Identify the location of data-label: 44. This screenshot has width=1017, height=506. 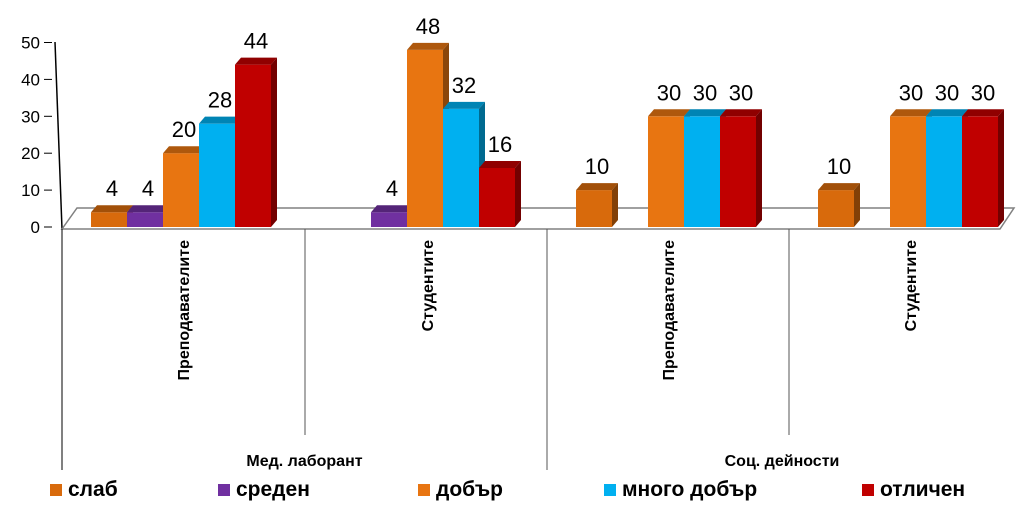
(256, 41).